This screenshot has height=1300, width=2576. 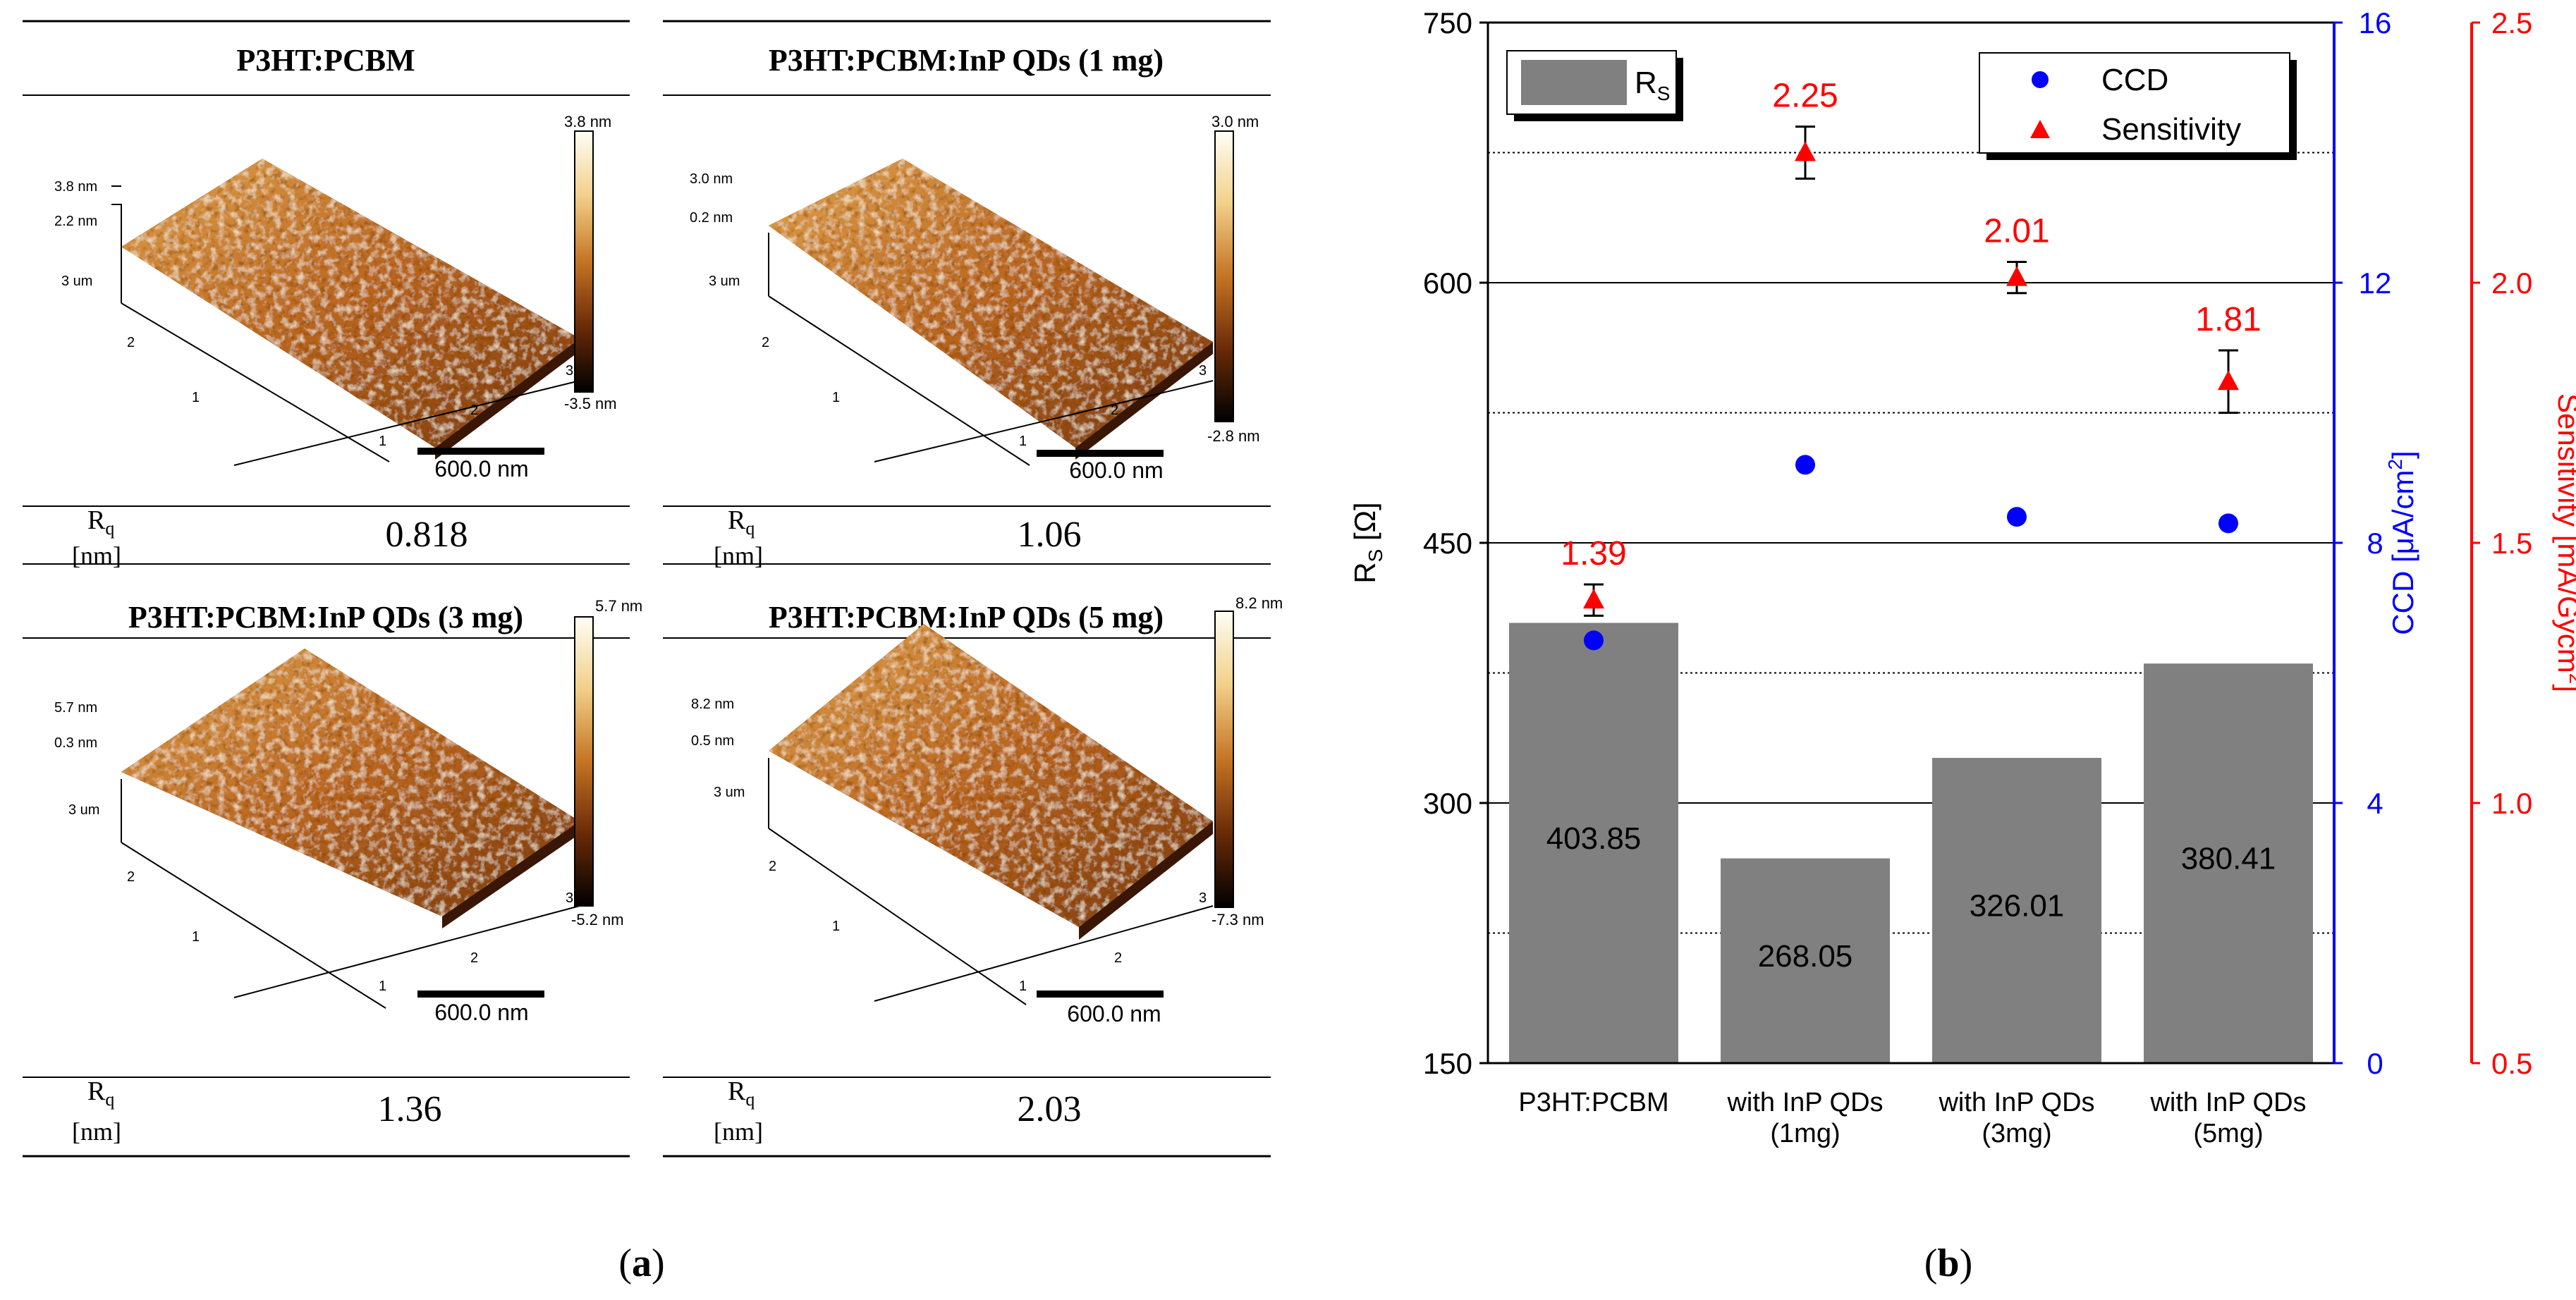 What do you see at coordinates (1805, 97) in the screenshot?
I see `sensitivity-value-label: 2.25` at bounding box center [1805, 97].